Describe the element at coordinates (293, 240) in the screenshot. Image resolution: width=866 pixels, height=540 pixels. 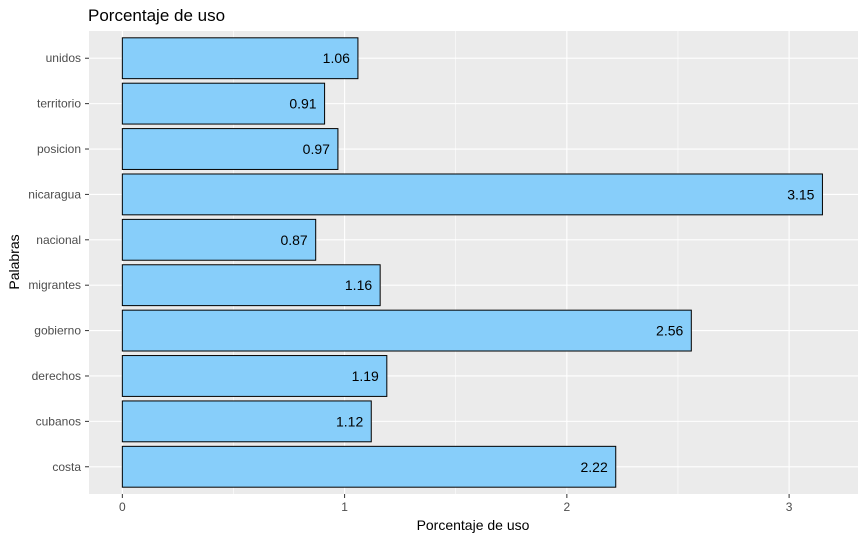
I see `data-label-nacional: 0.87` at that location.